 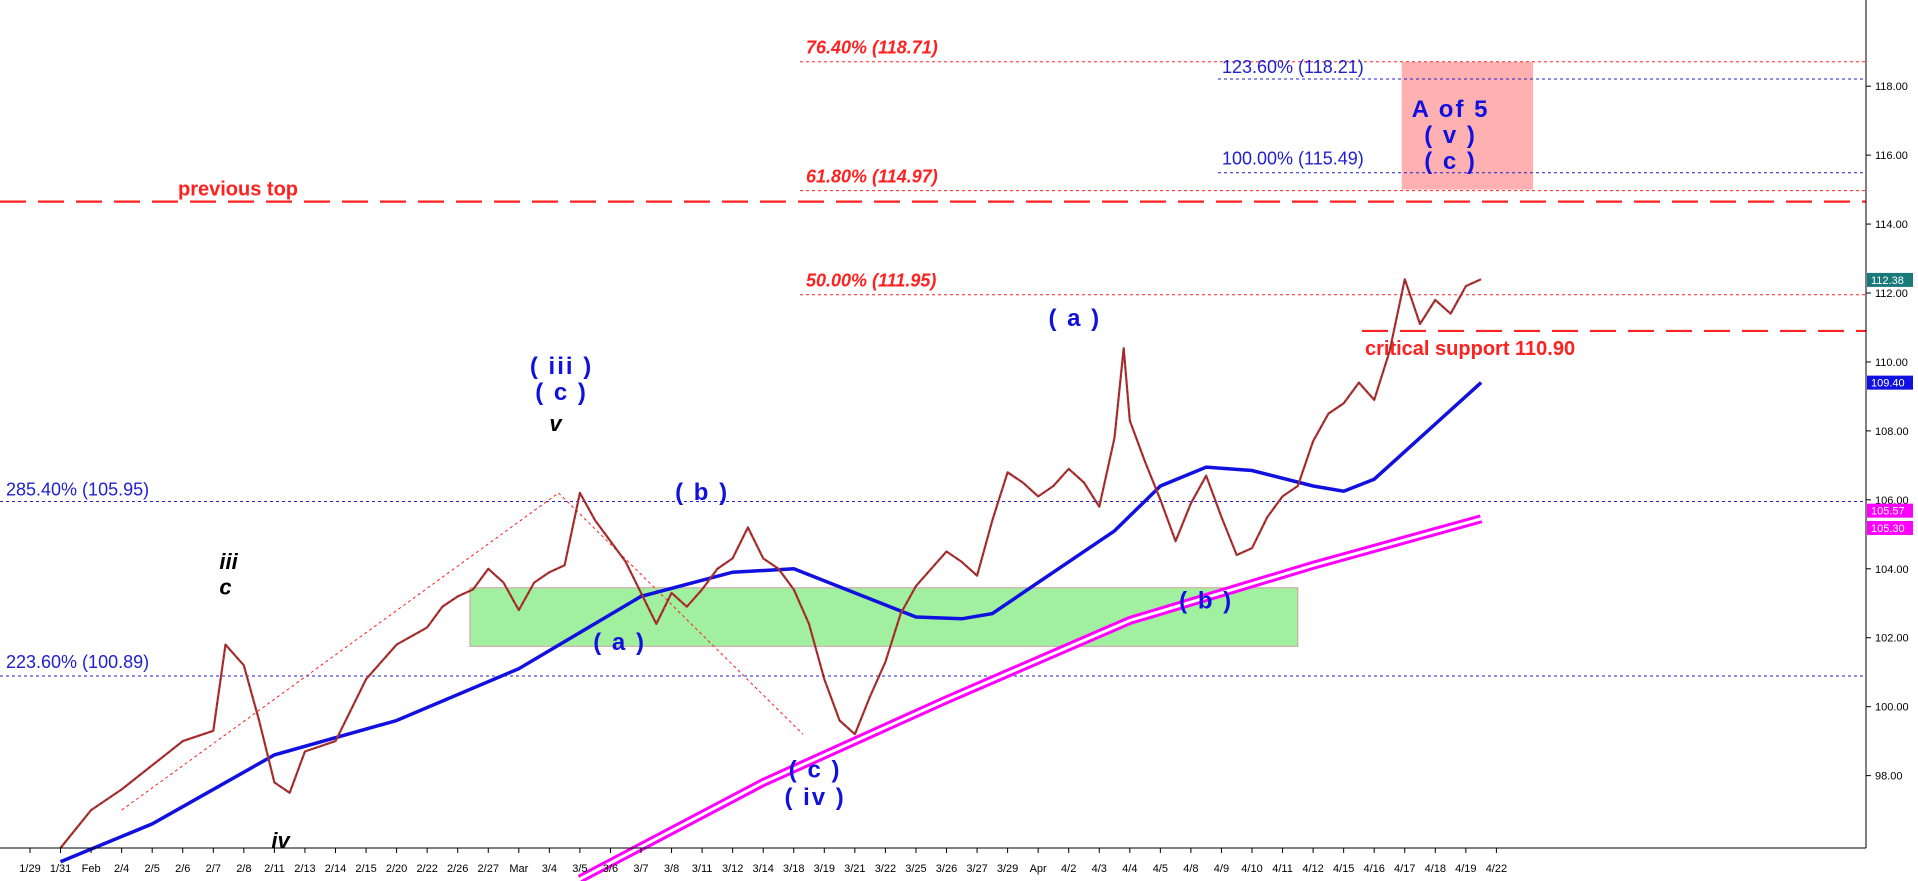 What do you see at coordinates (671, 869) in the screenshot?
I see `x-tick-label: 3/8` at bounding box center [671, 869].